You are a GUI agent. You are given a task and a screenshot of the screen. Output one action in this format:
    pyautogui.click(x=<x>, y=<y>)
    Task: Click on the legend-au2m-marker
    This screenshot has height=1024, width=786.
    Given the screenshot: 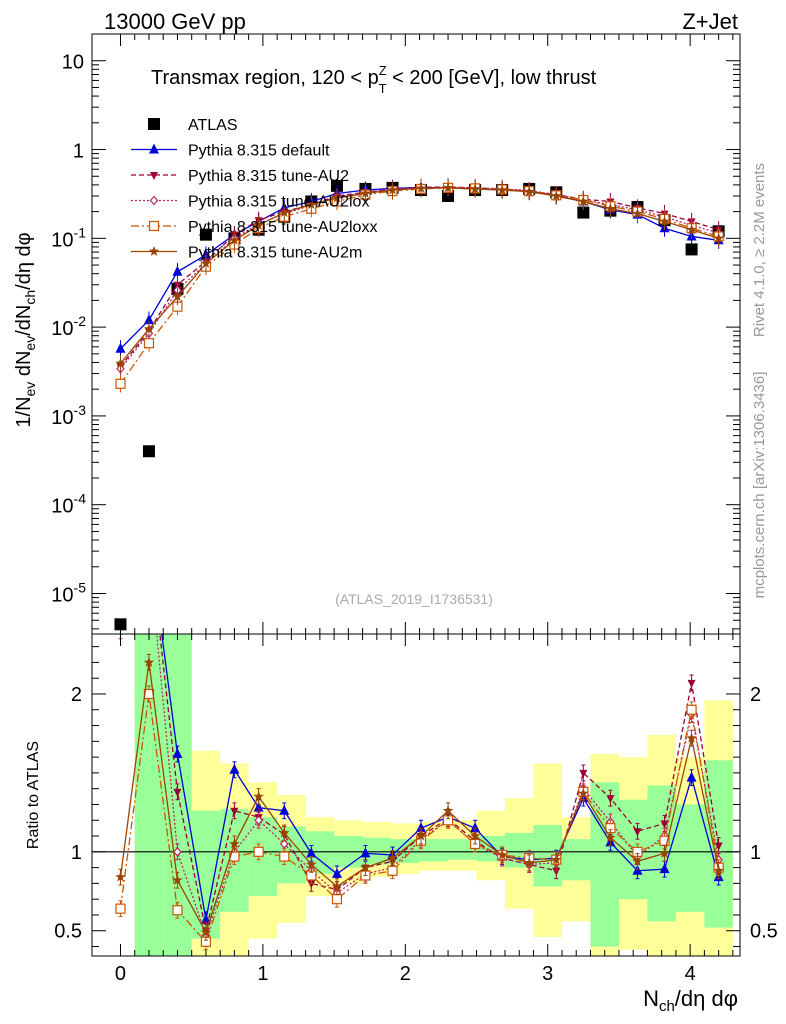 What is the action you would take?
    pyautogui.click(x=154, y=251)
    